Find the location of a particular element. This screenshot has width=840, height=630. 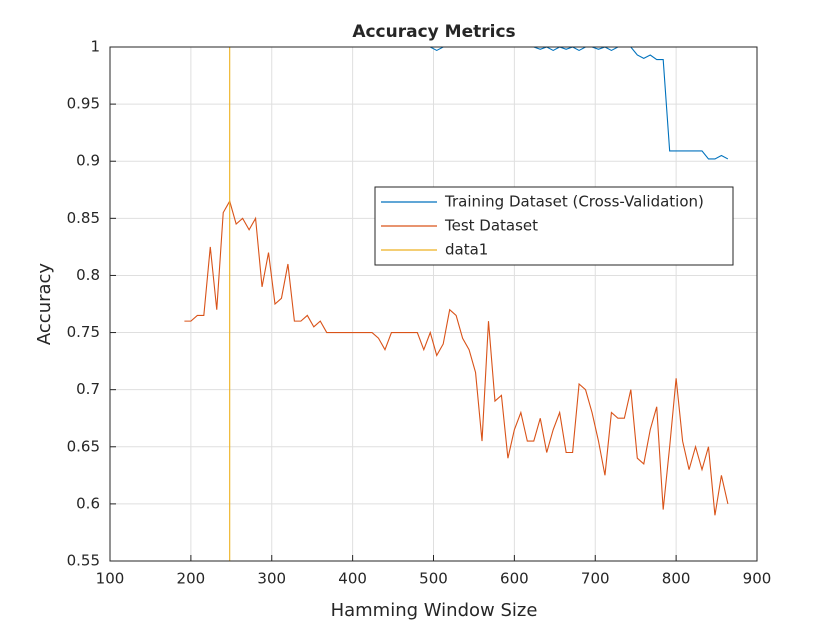

y-tick-label: 0.75 is located at coordinates (83, 332).